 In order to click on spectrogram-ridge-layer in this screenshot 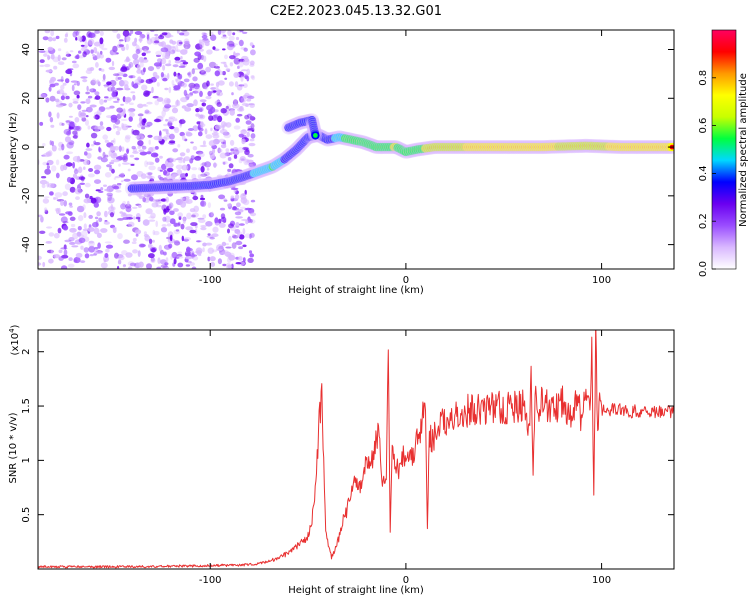, I will do `click(399, 154)`.